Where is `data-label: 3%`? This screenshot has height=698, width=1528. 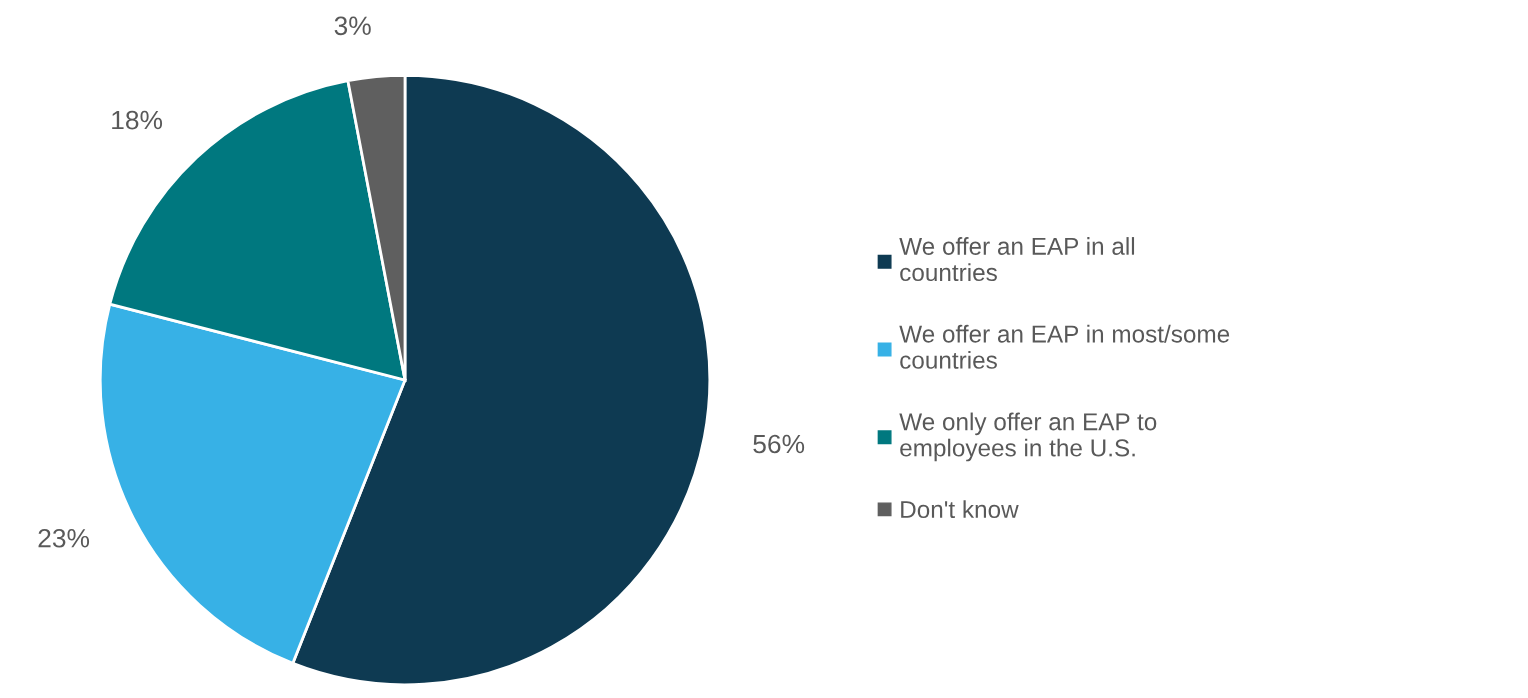
data-label: 3% is located at coordinates (352, 26).